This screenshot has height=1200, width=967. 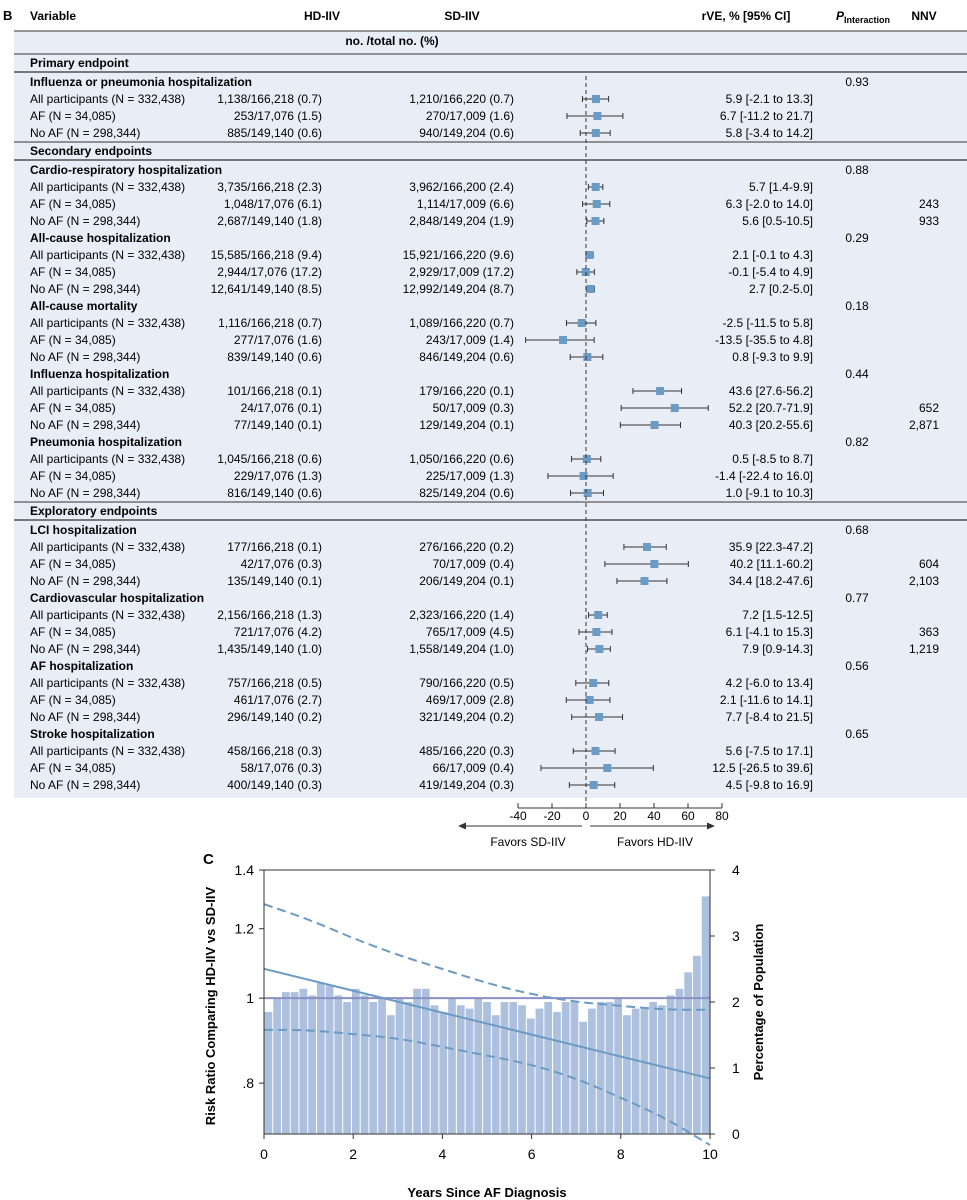 What do you see at coordinates (771, 425) in the screenshot?
I see `row-ci: 40.3 [20.2-55.6]` at bounding box center [771, 425].